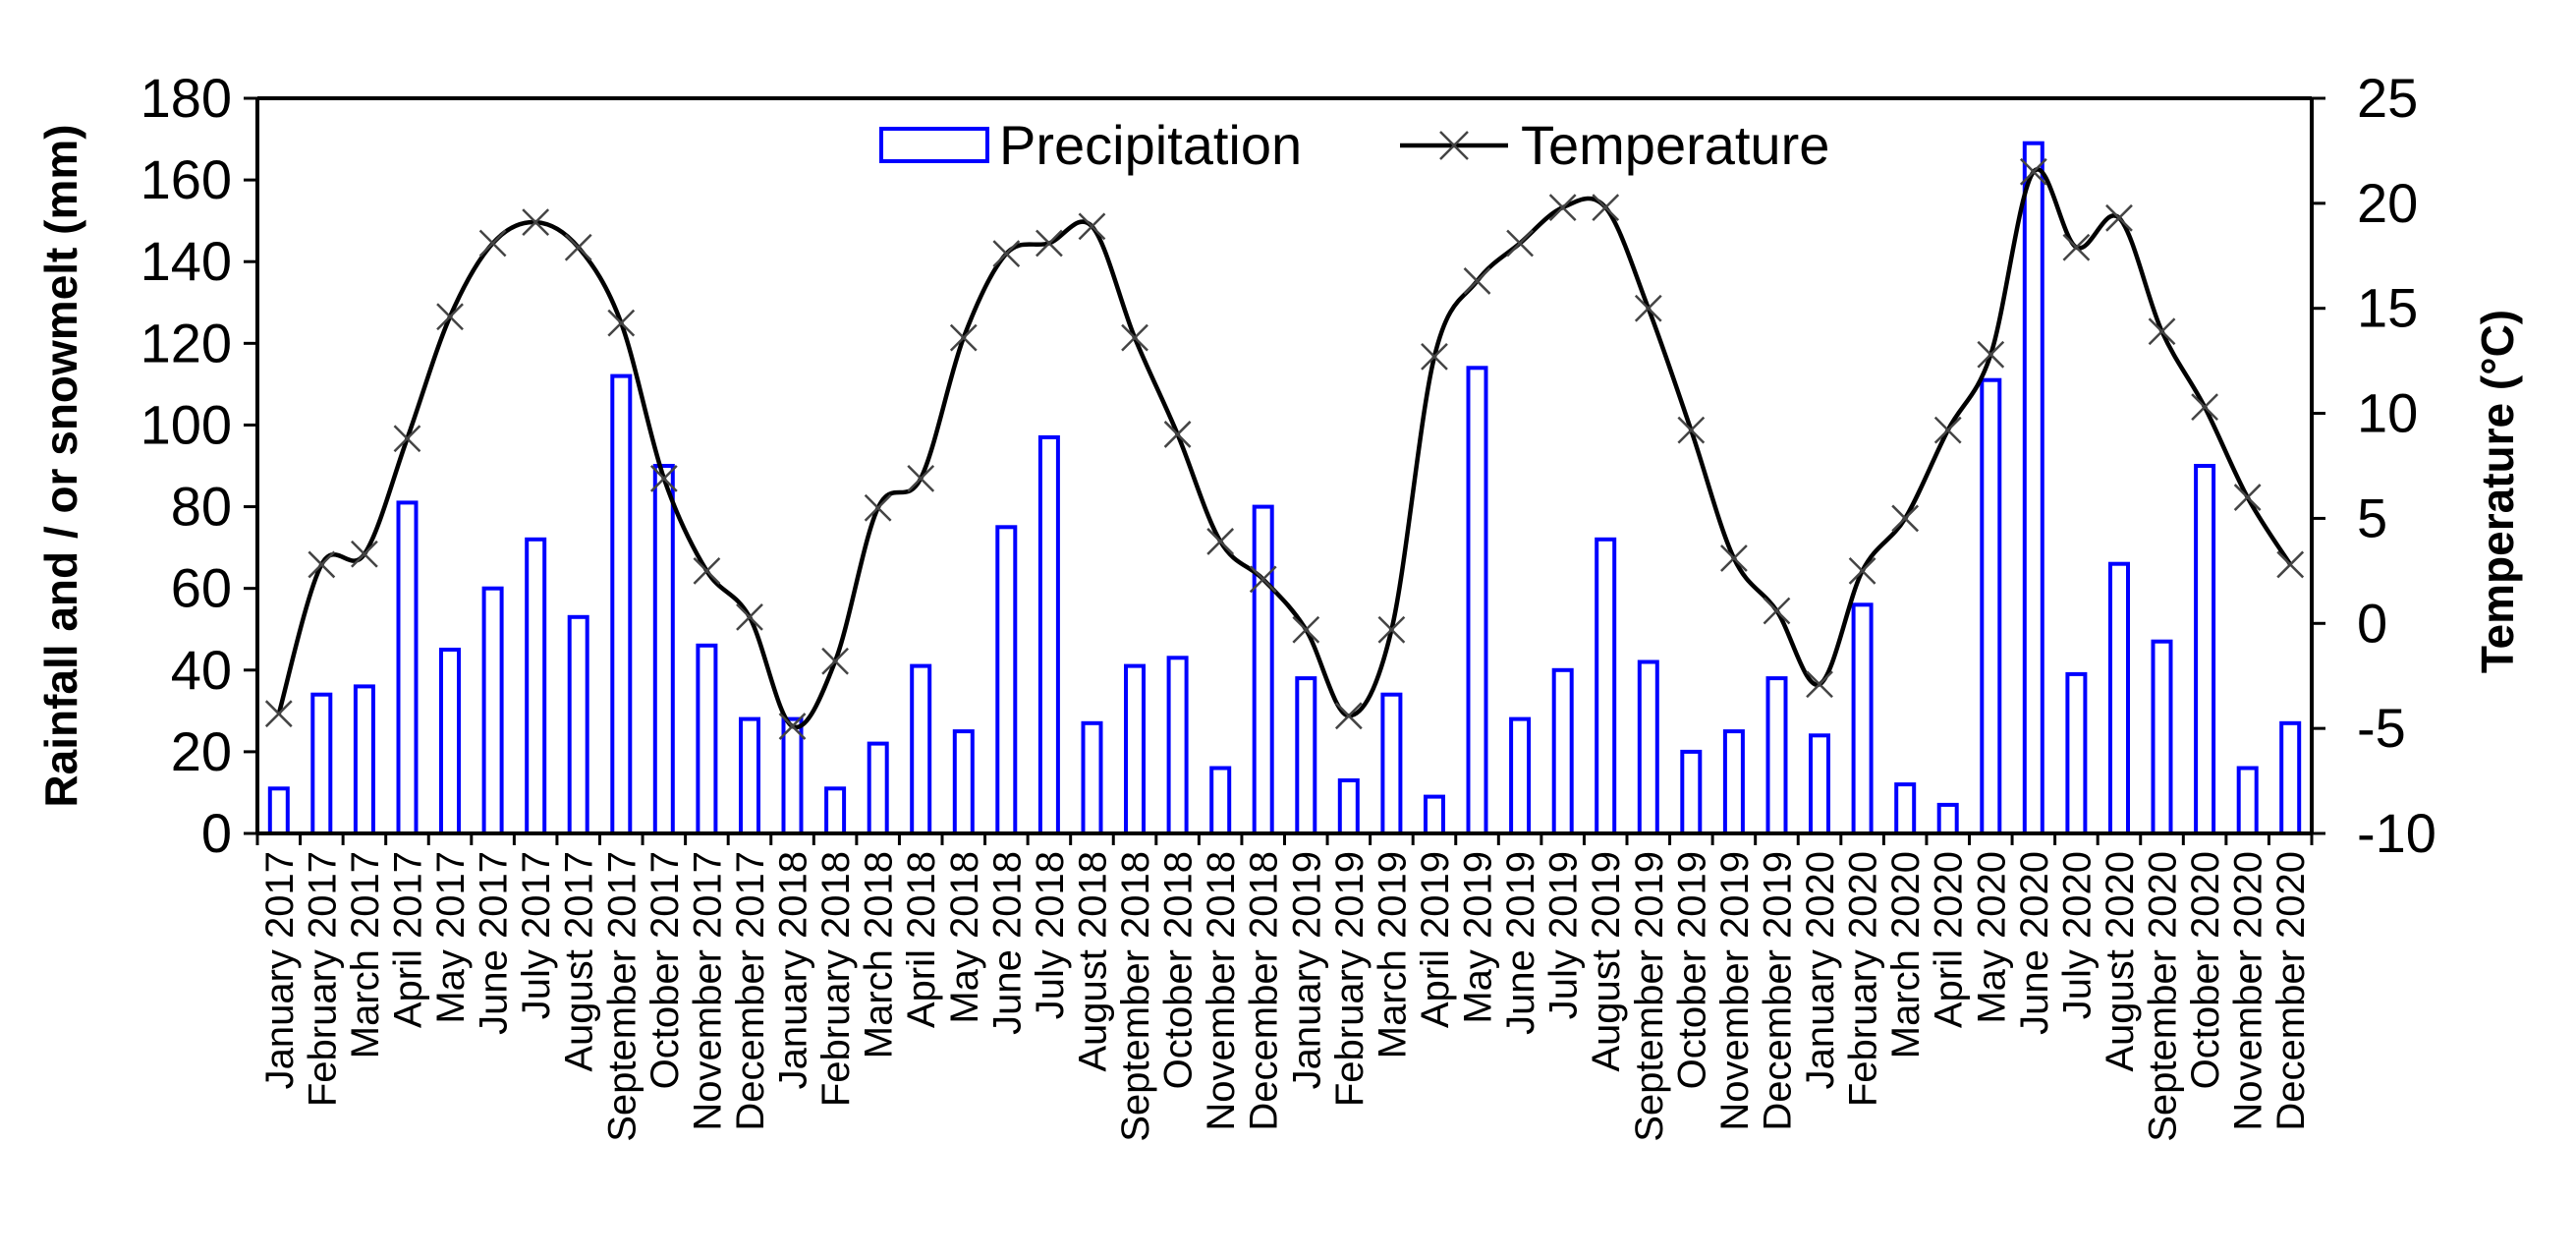  I want to click on left-y-tick-label: 60, so click(201, 588).